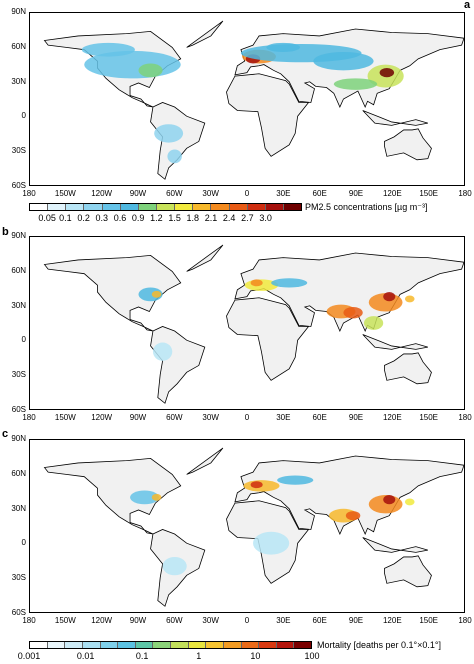  I want to click on colorbar-mortality-label: Mortality [deaths per 0.1°×0.1°], so click(379, 645).